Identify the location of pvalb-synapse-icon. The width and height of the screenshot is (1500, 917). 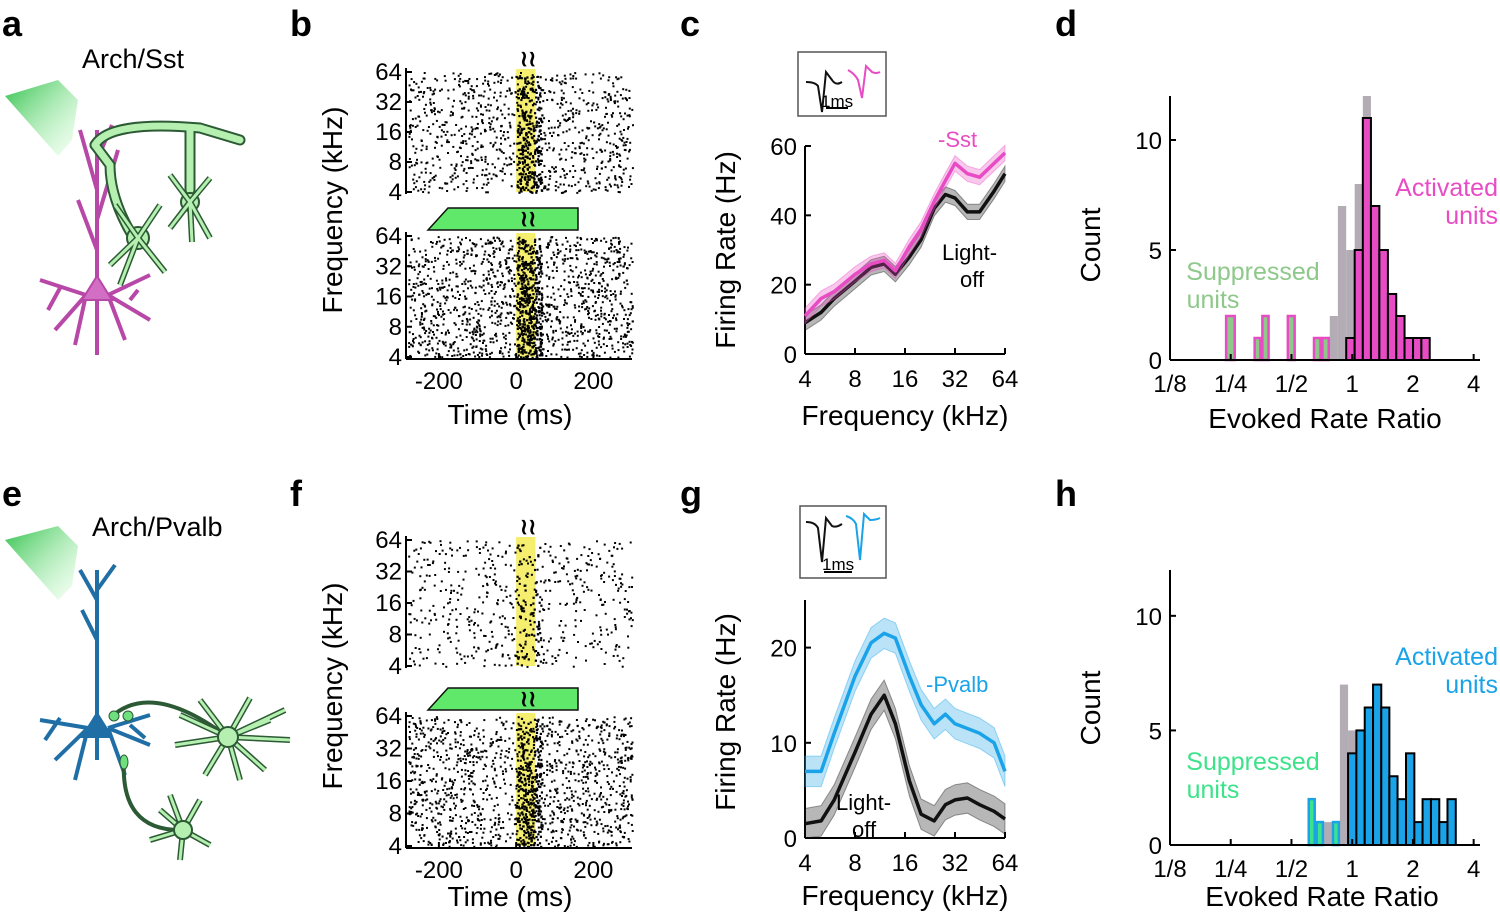
(121, 740).